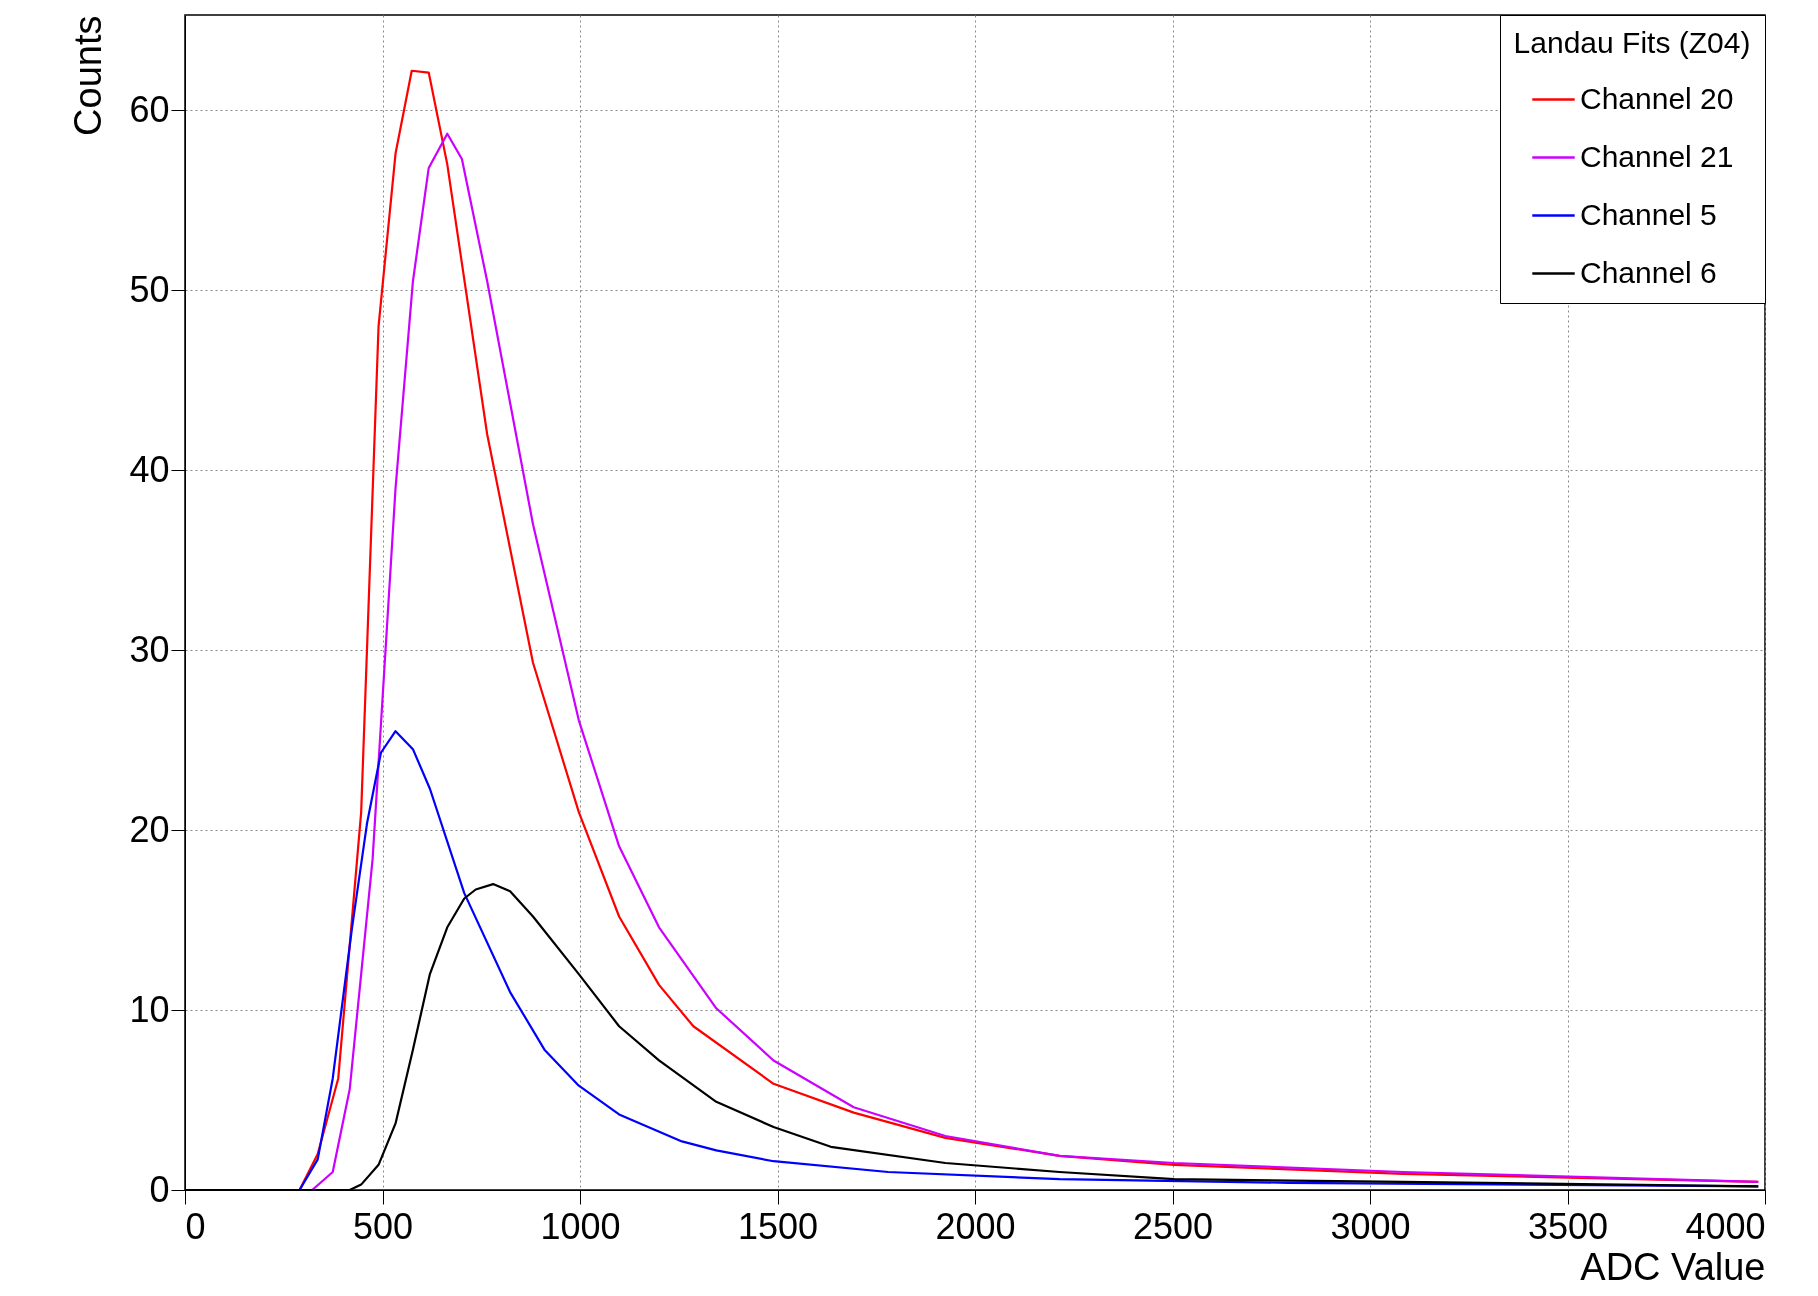 Image resolution: width=1818 pixels, height=1296 pixels. What do you see at coordinates (149, 109) in the screenshot?
I see `y-tick-label: 60` at bounding box center [149, 109].